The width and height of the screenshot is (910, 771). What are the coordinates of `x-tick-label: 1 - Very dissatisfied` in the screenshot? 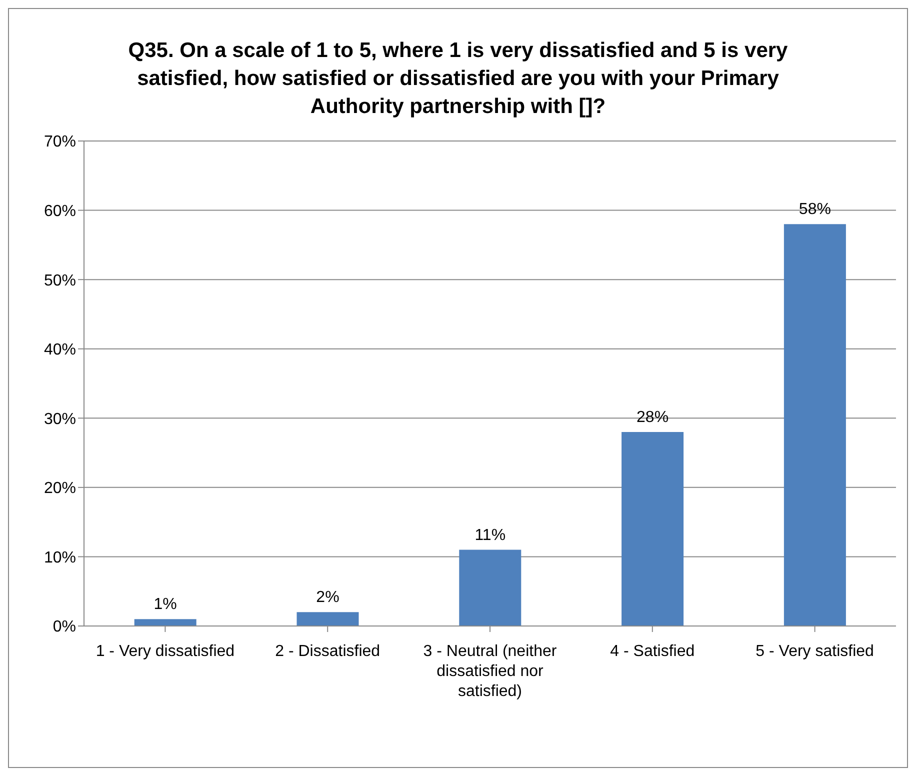 It's located at (165, 651).